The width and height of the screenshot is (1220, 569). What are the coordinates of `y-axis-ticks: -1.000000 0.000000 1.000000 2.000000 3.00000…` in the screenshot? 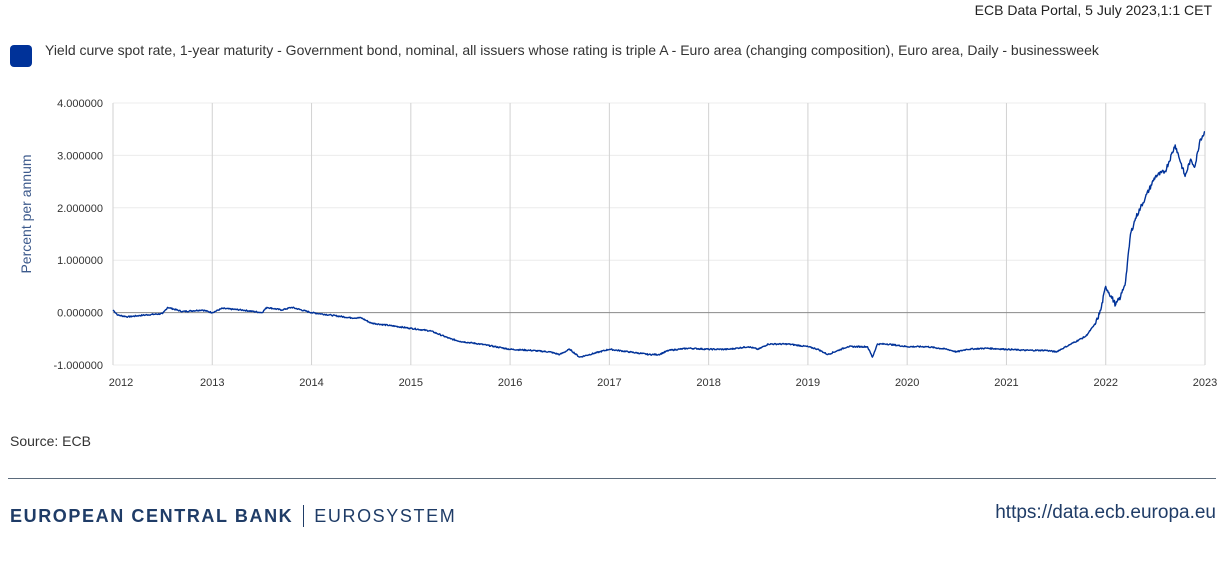 It's located at (78, 235).